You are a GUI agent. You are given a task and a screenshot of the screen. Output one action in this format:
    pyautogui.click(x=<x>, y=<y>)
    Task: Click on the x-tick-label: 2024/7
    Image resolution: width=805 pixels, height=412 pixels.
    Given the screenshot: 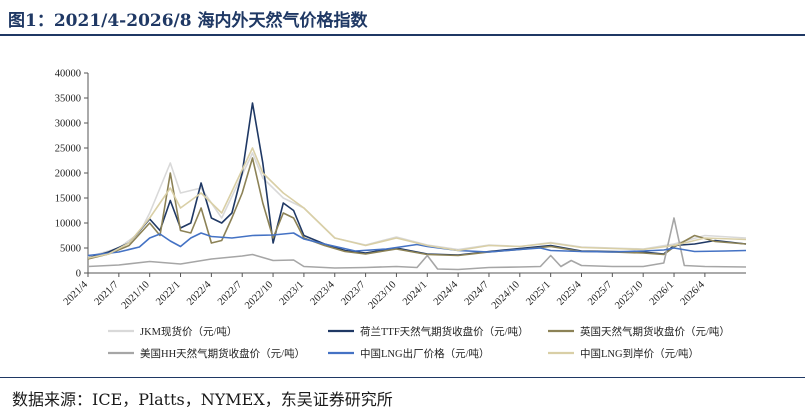 What is the action you would take?
    pyautogui.click(x=477, y=293)
    